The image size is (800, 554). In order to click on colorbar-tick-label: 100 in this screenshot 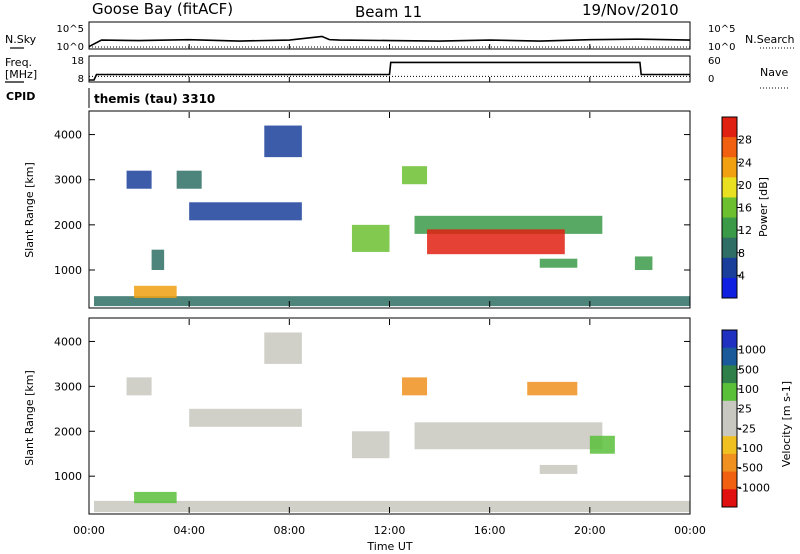, I will do `click(748, 389)`.